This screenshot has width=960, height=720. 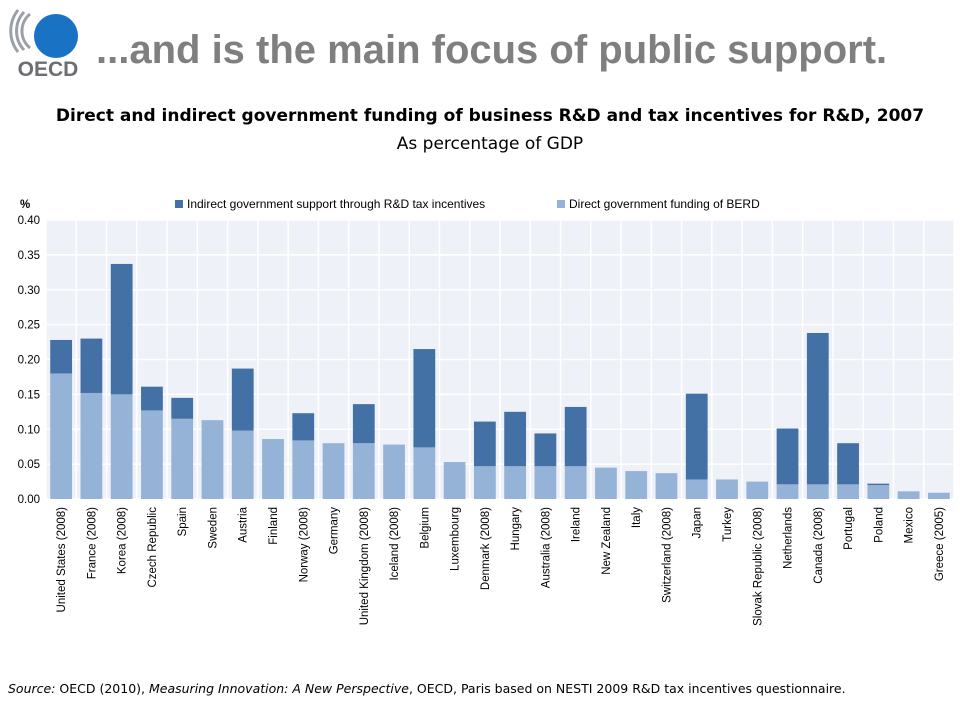 I want to click on x-tick-label: Denmark (2008), so click(x=486, y=548).